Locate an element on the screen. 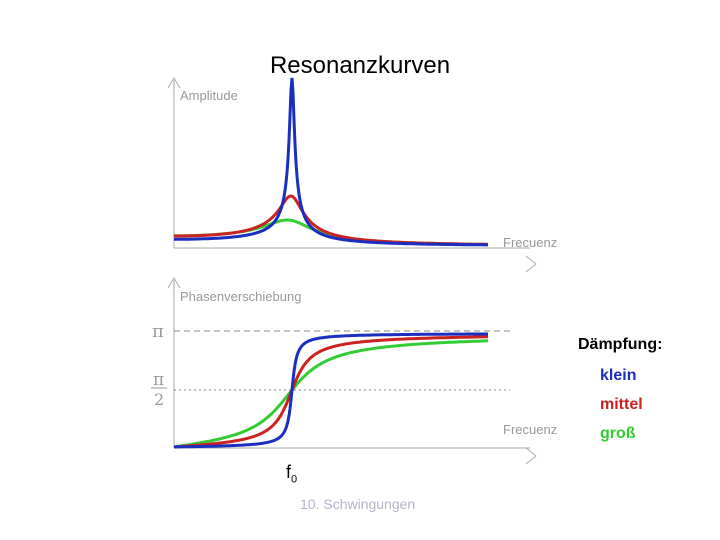  legend-item-gross: groß is located at coordinates (618, 433).